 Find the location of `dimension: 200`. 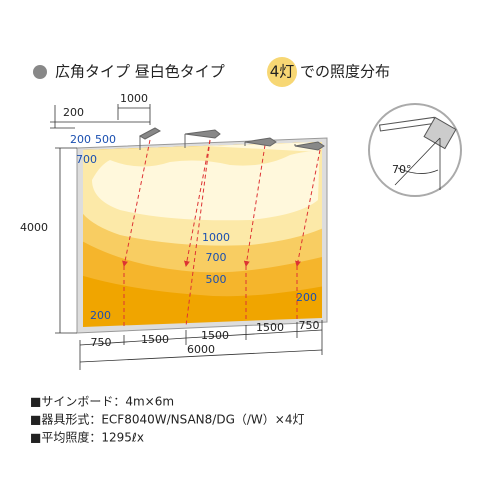

dimension: 200 is located at coordinates (73, 112).